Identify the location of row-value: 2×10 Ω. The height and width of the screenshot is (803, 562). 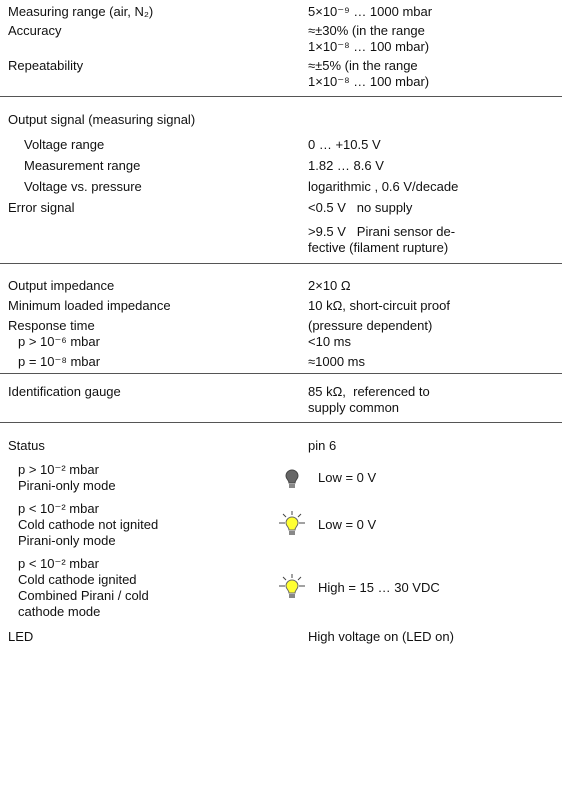
(329, 285).